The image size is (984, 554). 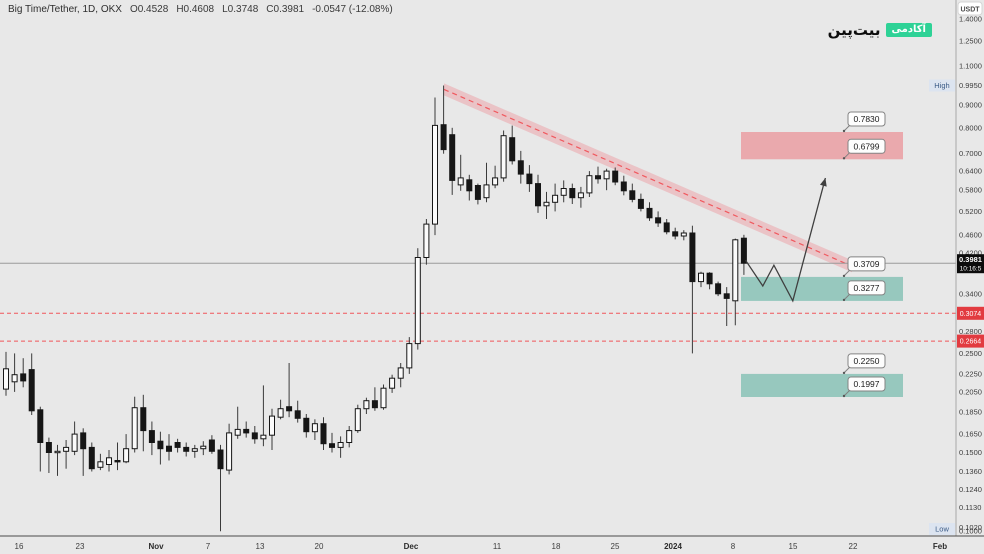 I want to click on price-tick-label: 0.1130, so click(x=970, y=507).